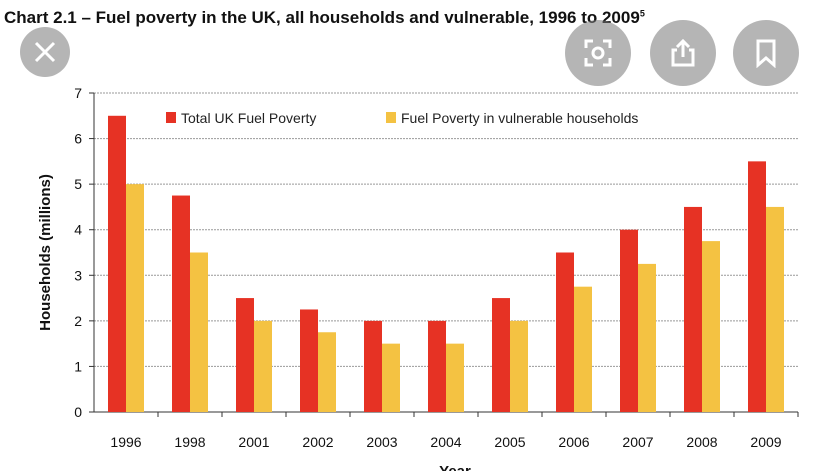  Describe the element at coordinates (78, 139) in the screenshot. I see `y-tick-label: 6` at that location.